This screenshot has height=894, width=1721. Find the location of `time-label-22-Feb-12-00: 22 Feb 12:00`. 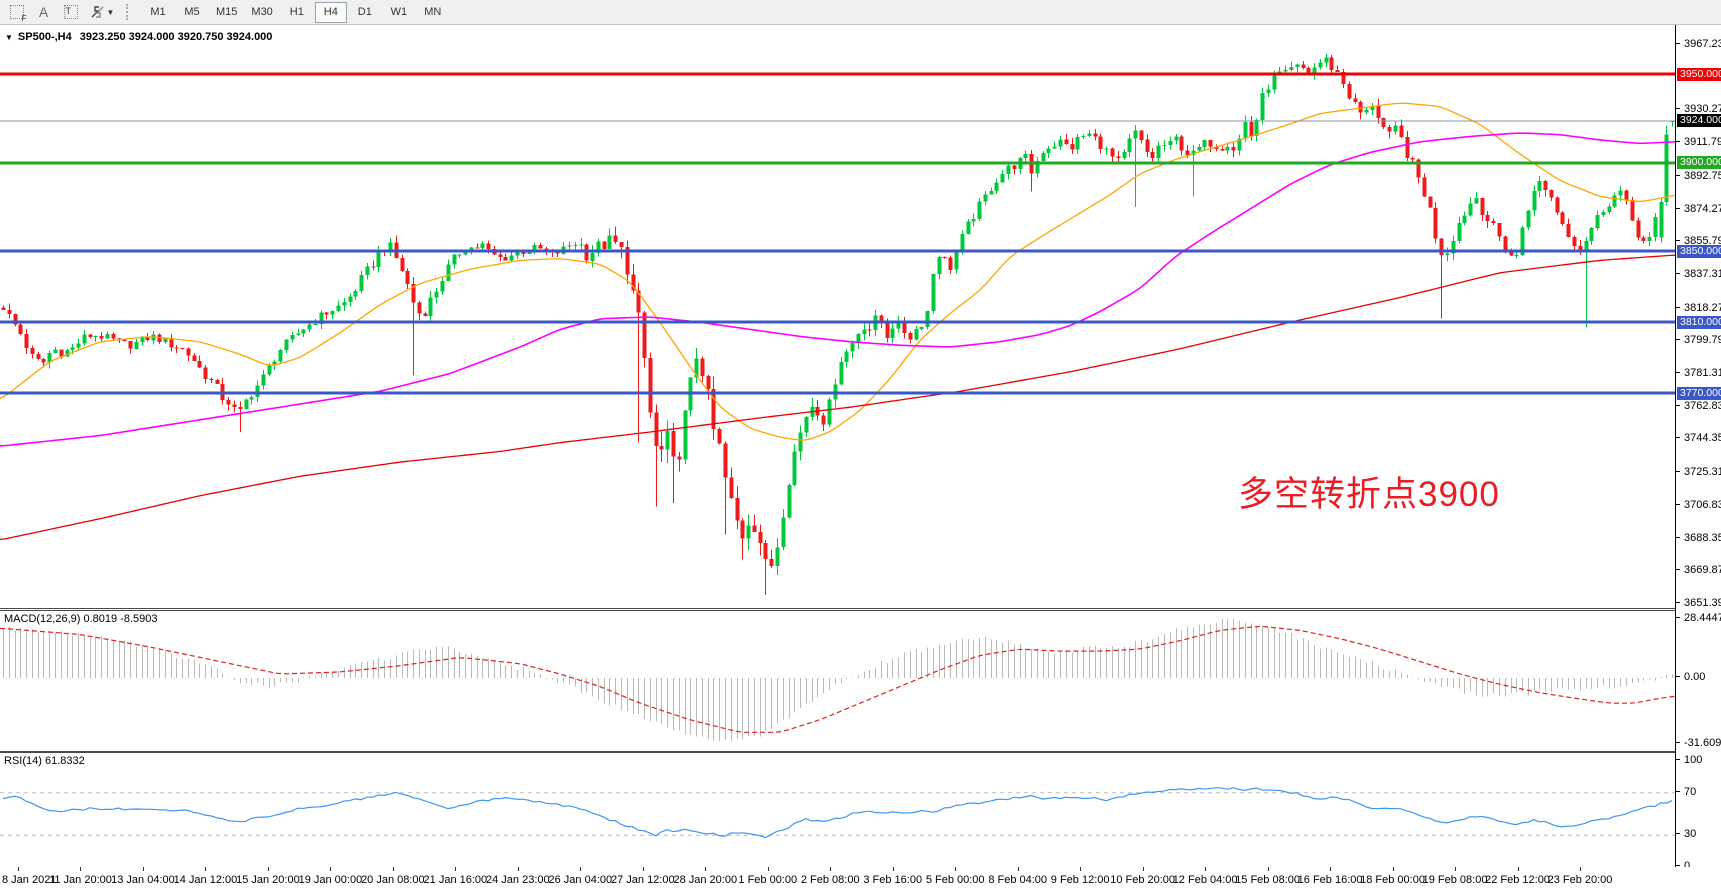

time-label-22-Feb-12-00: 22 Feb 12:00 is located at coordinates (1517, 880).